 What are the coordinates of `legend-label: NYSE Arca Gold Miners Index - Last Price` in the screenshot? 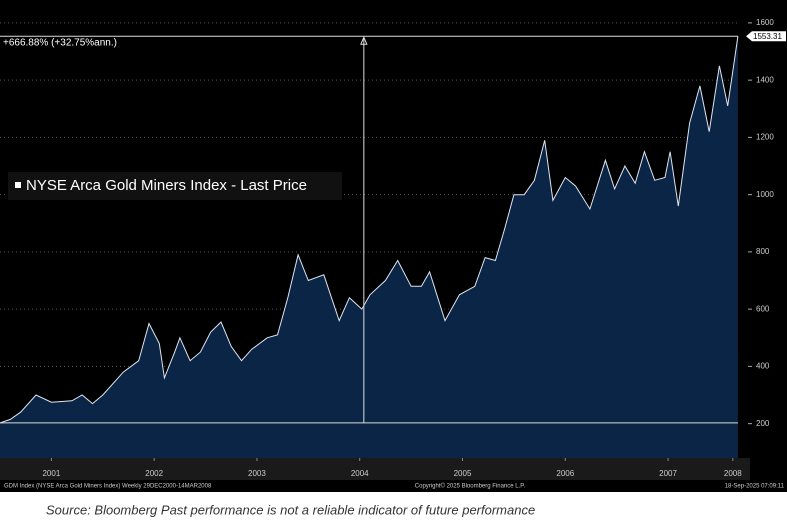 It's located at (166, 185).